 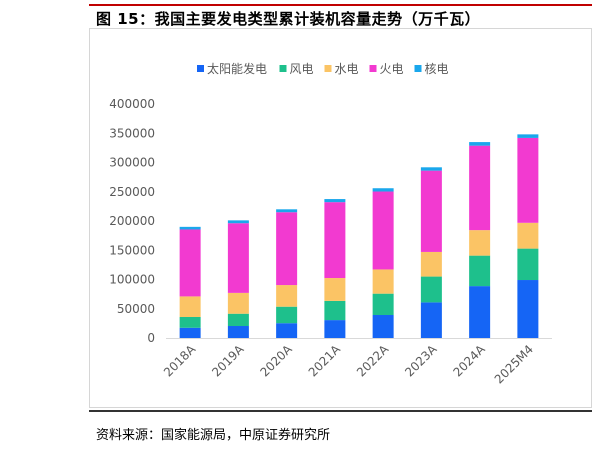 What do you see at coordinates (325, 361) in the screenshot?
I see `x-tick-label: 2021A` at bounding box center [325, 361].